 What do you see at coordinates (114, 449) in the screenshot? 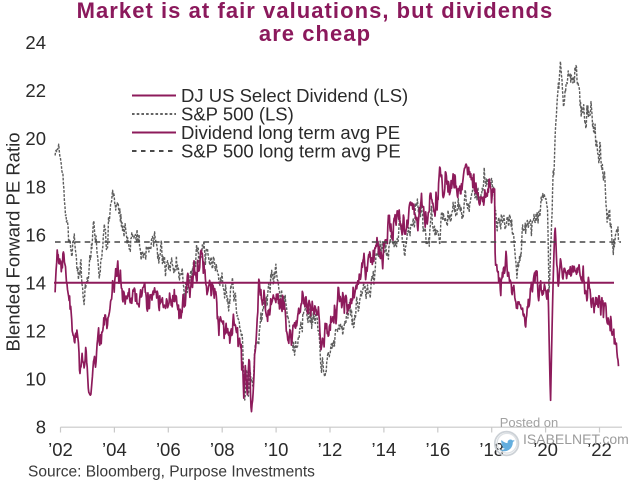
I see `svg-text: ’04` at bounding box center [114, 449].